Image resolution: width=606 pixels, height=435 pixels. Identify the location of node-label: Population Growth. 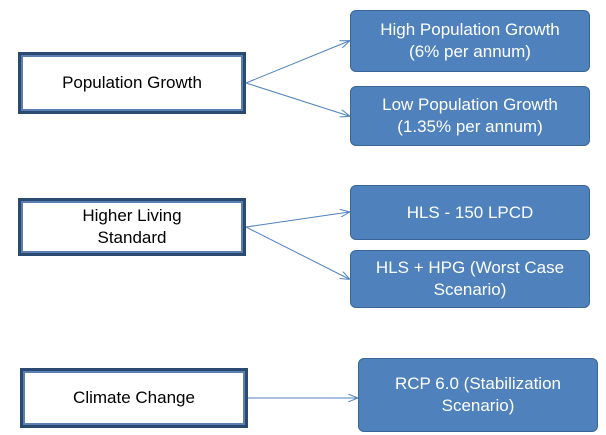
(132, 82).